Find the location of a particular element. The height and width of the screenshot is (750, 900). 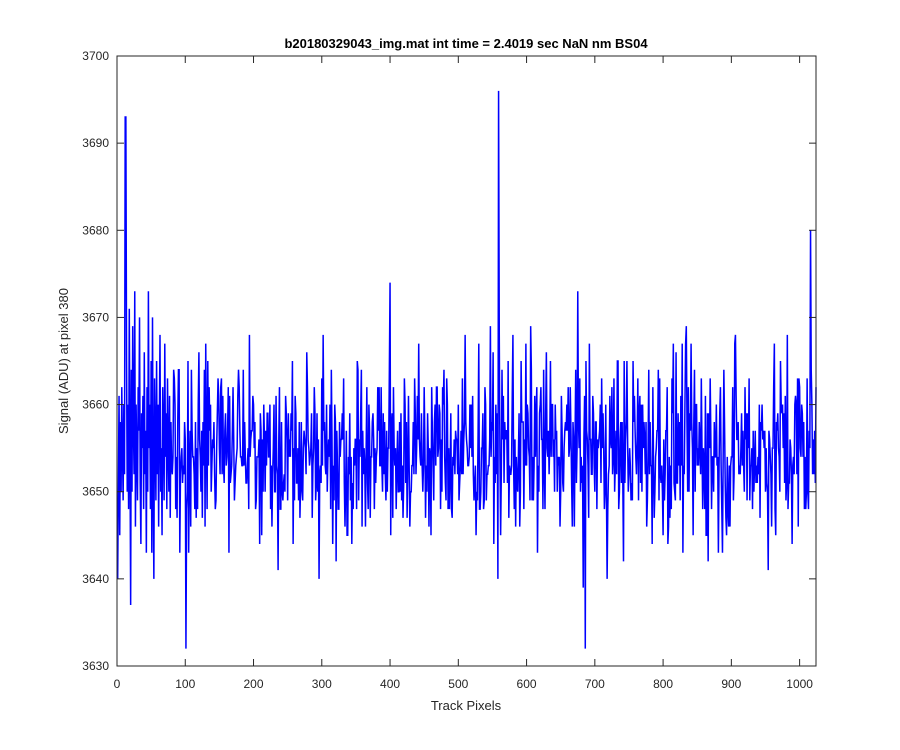

y-tick-label: 3690 is located at coordinates (95, 143).